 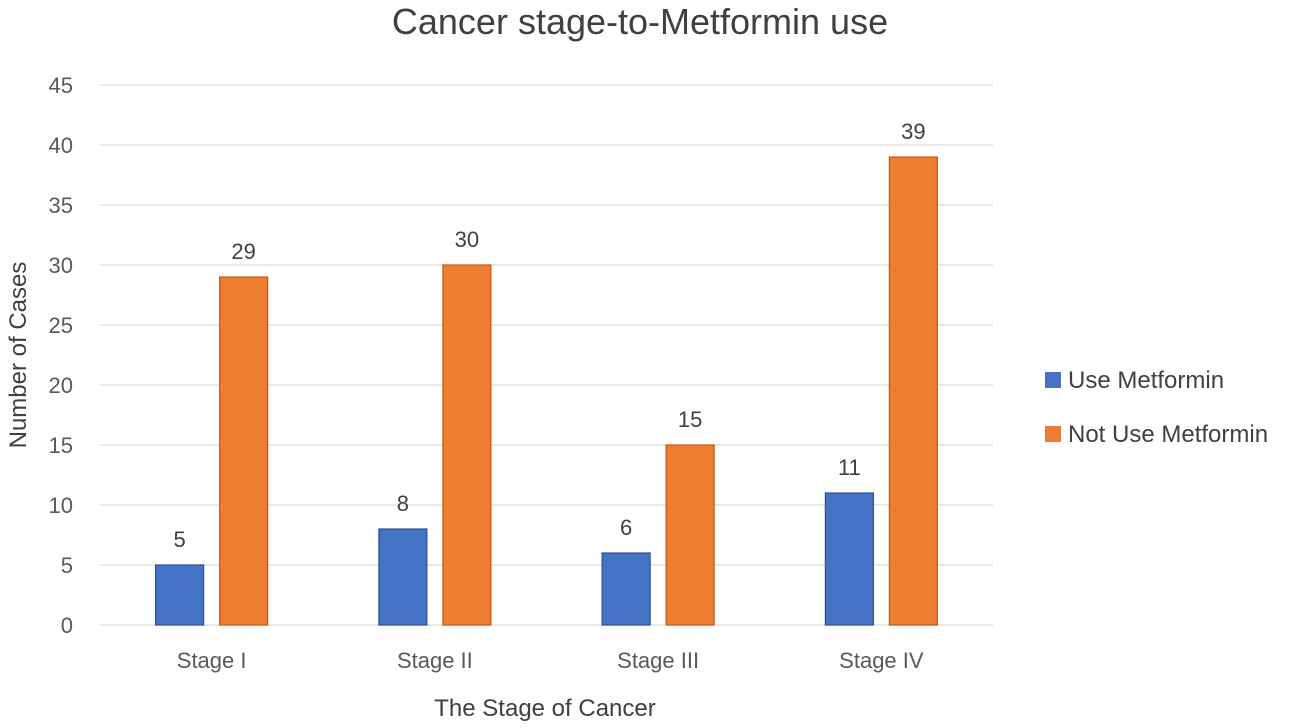 I want to click on y-tick-label: 15, so click(x=61, y=445).